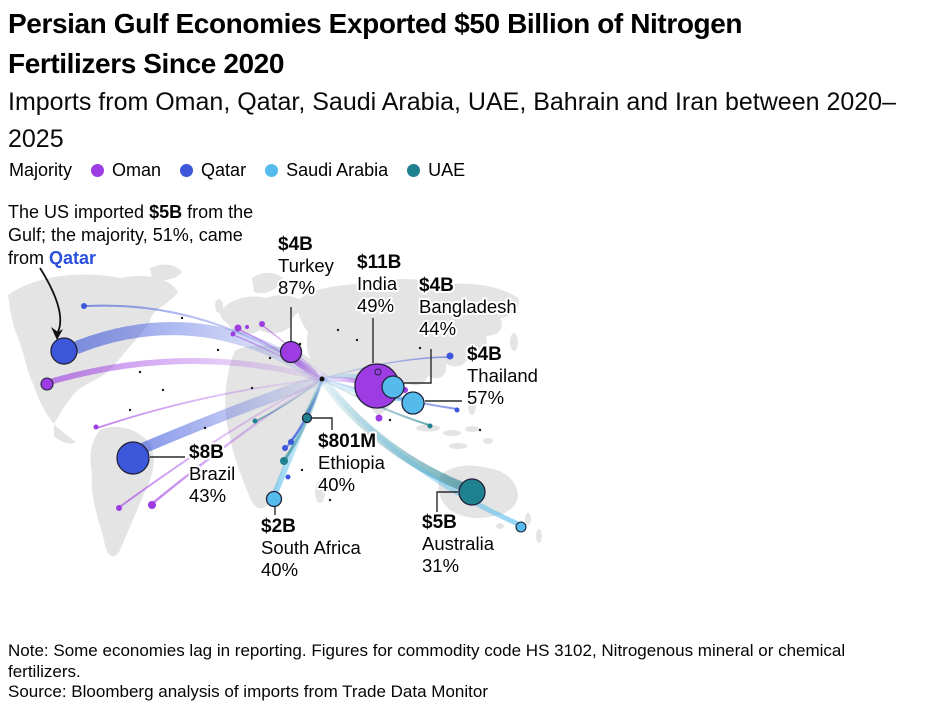 The height and width of the screenshot is (719, 927). Describe the element at coordinates (73, 258) in the screenshot. I see `annotation-highlight-qatar: Qatar` at that location.